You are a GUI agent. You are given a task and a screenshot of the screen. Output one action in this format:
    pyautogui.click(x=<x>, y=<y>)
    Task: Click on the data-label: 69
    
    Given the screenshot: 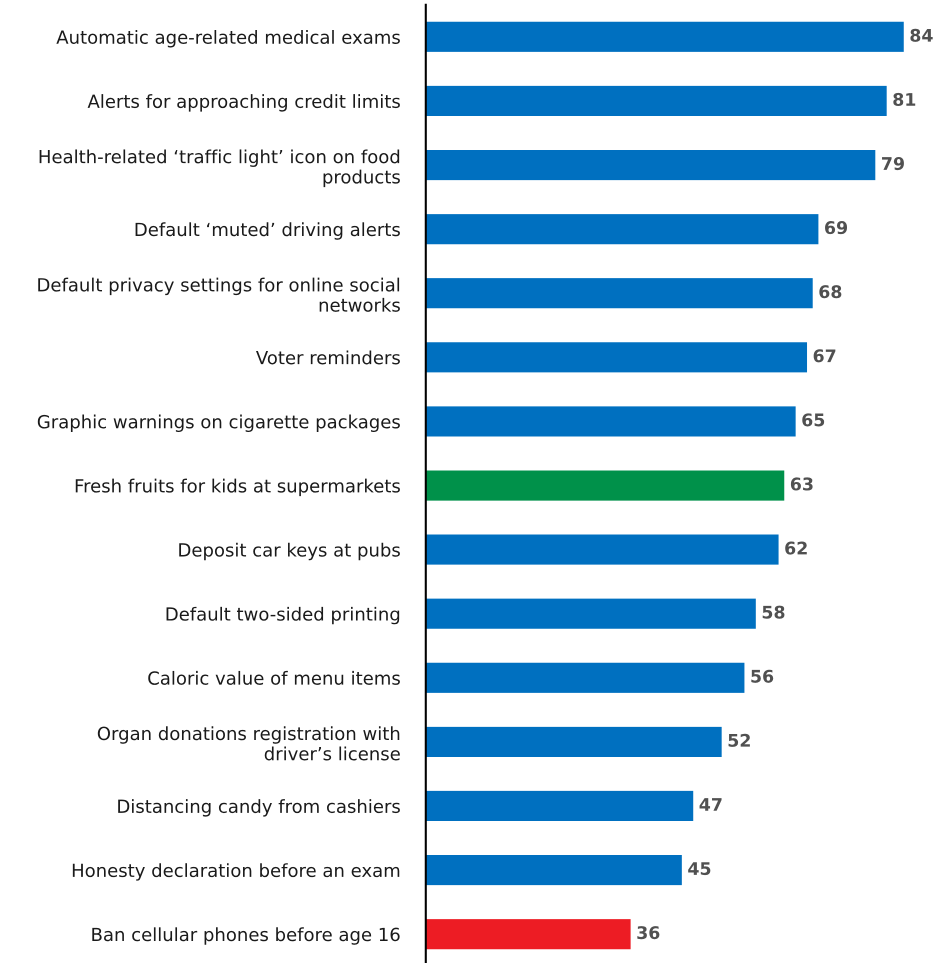 What is the action you would take?
    pyautogui.click(x=836, y=227)
    